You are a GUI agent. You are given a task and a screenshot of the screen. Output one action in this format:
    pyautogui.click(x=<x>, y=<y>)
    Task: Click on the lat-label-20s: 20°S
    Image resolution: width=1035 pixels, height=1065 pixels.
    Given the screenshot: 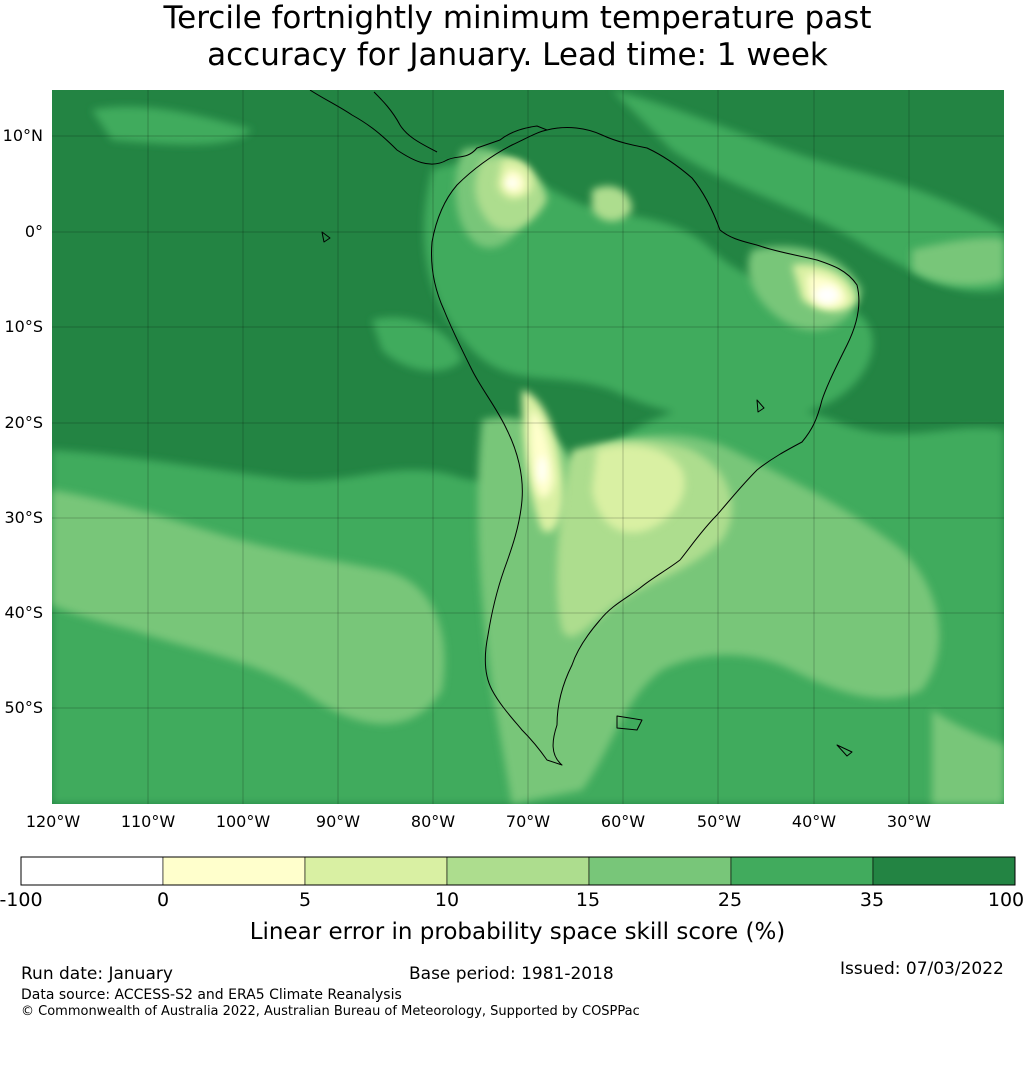 What is the action you would take?
    pyautogui.click(x=23, y=422)
    